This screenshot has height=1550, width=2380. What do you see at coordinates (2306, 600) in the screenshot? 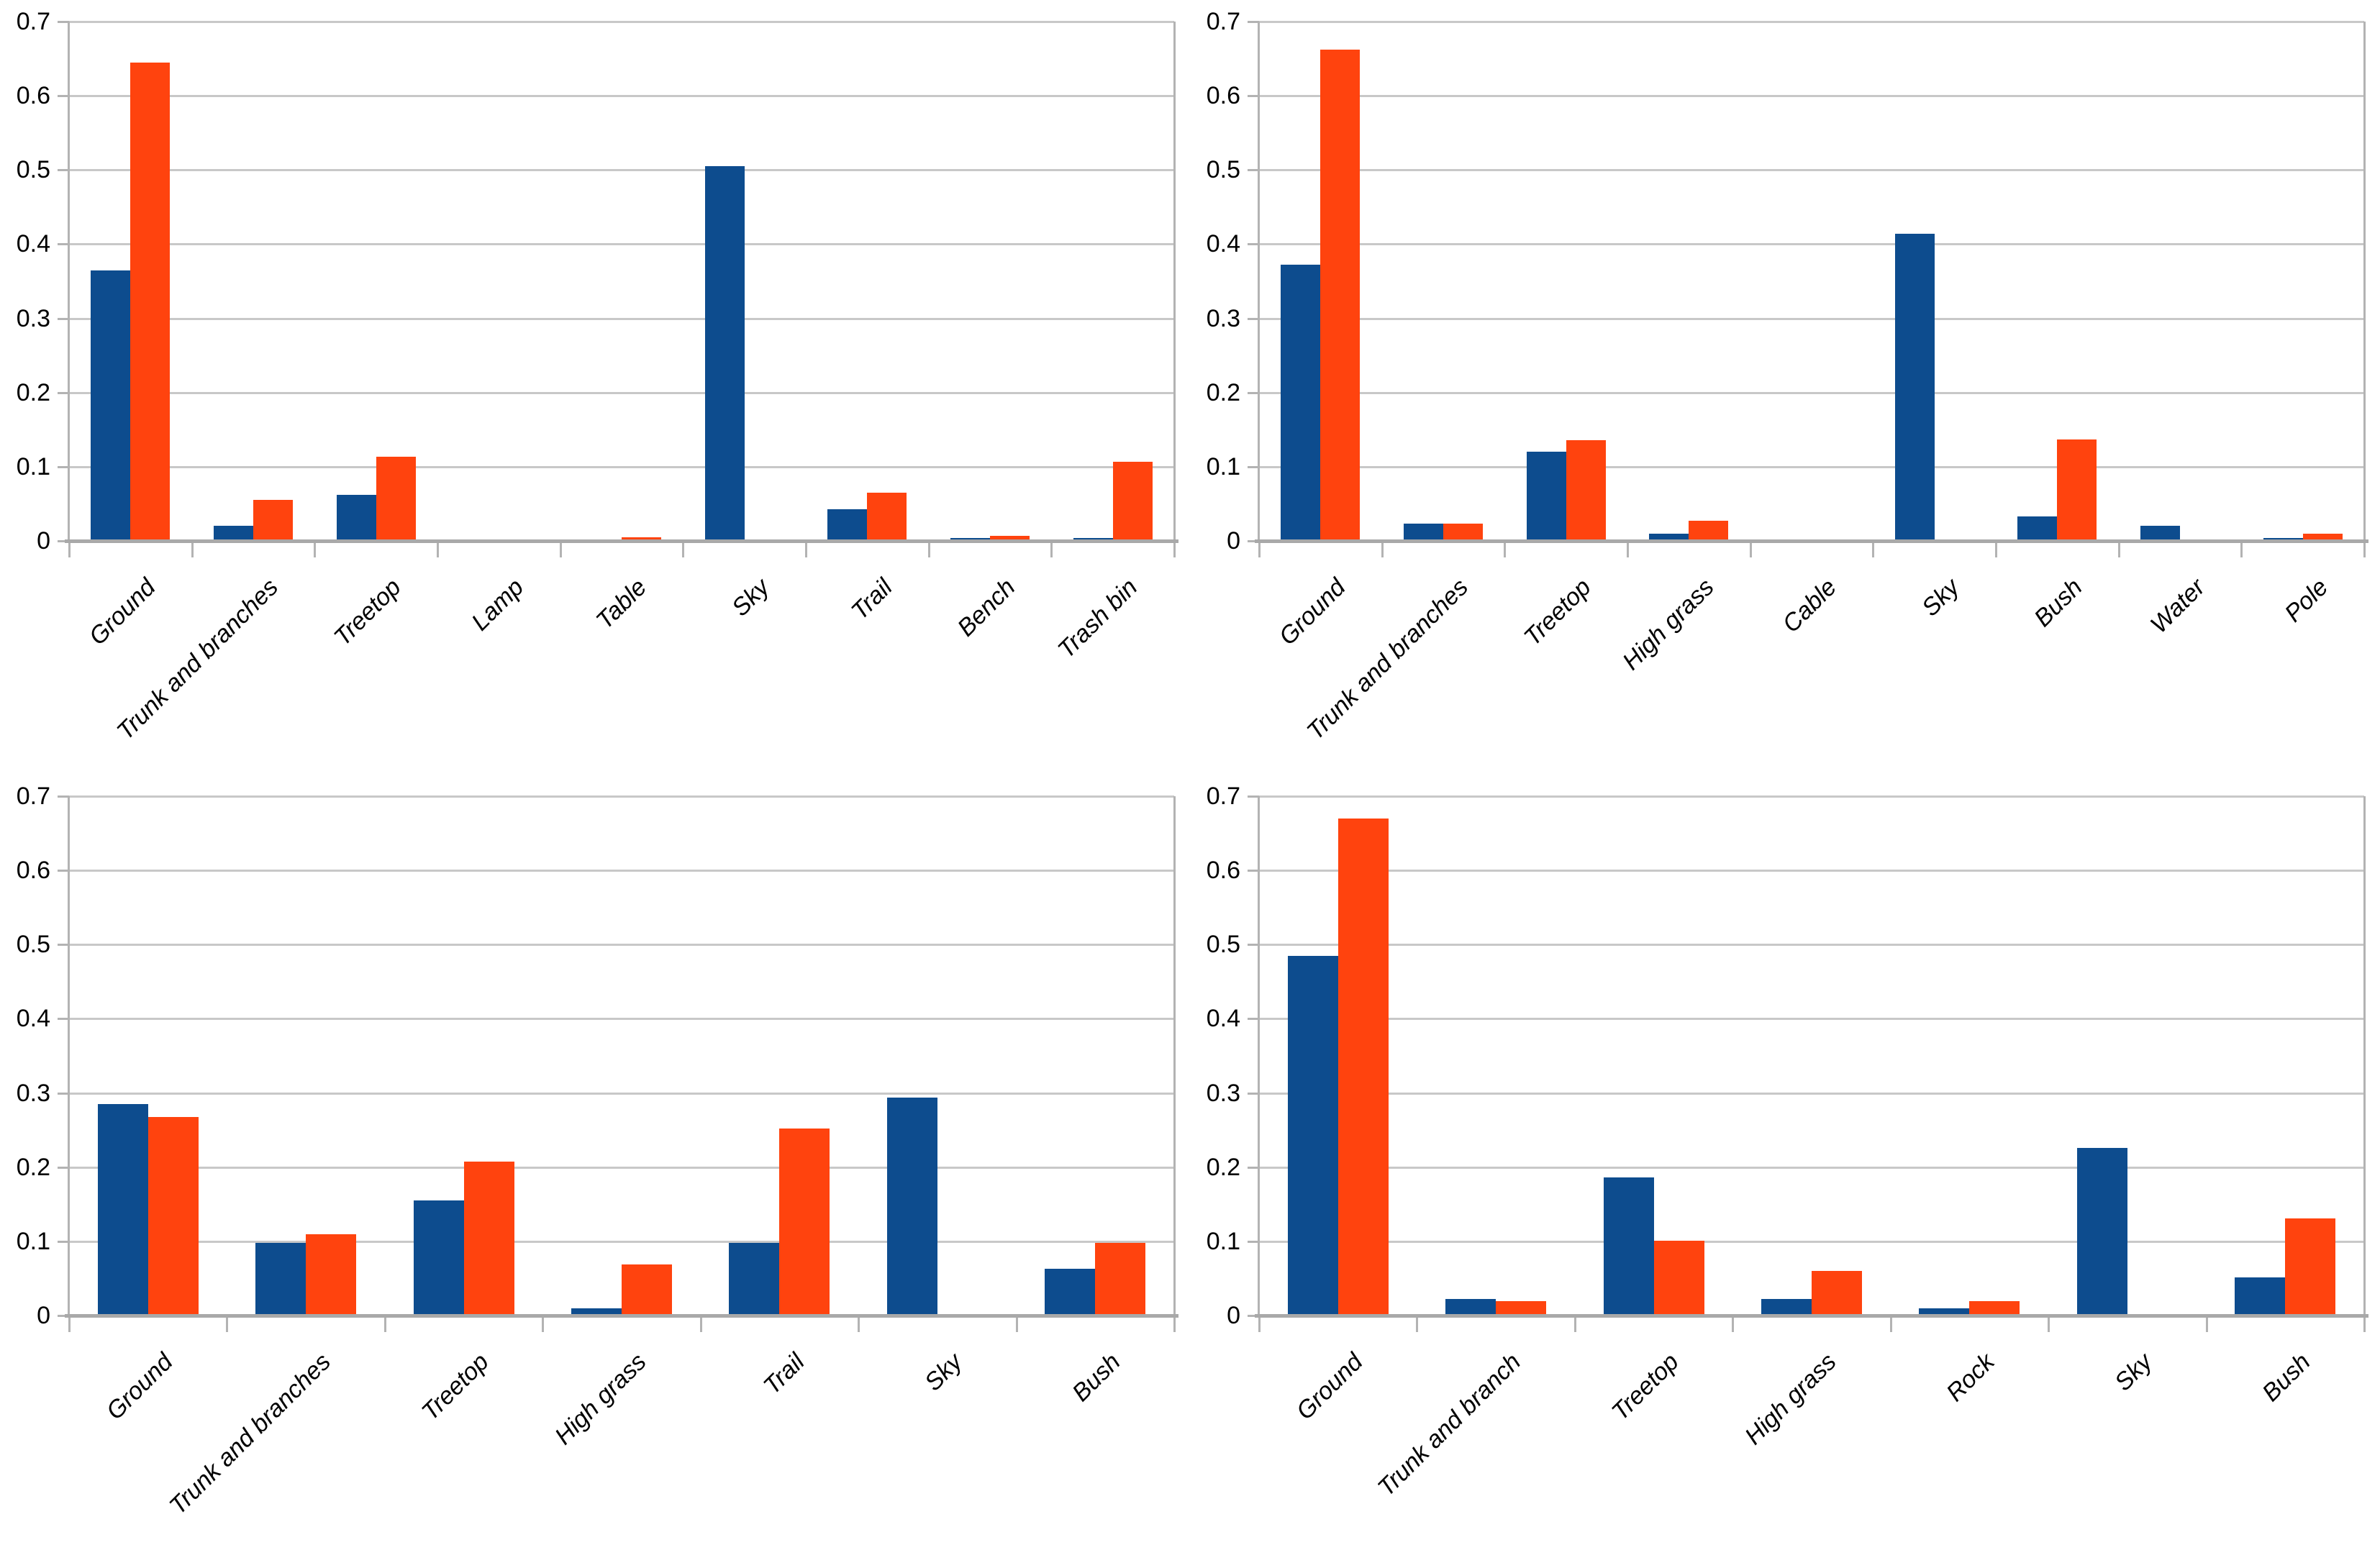
I see `x-axis-label: Pole` at bounding box center [2306, 600].